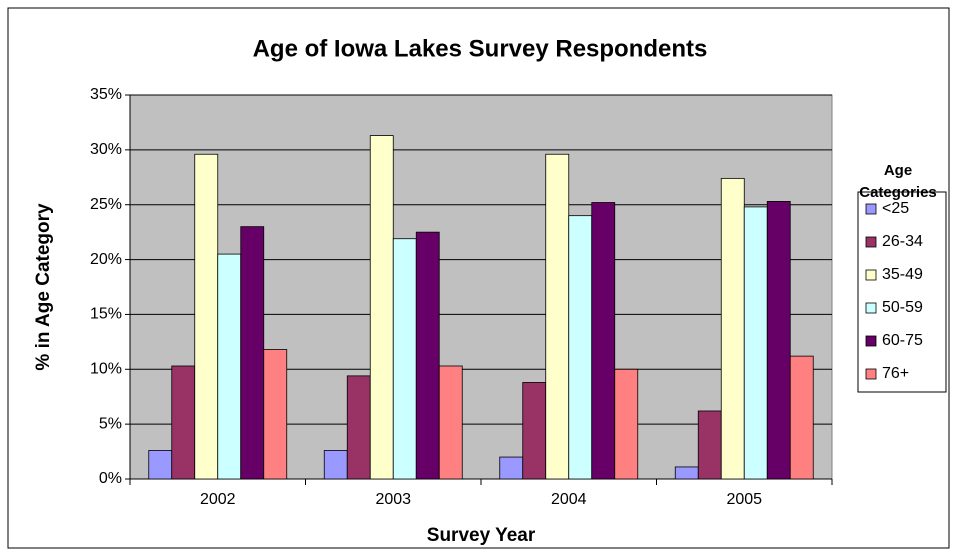  Describe the element at coordinates (902, 274) in the screenshot. I see `legend-label: 35-49` at that location.